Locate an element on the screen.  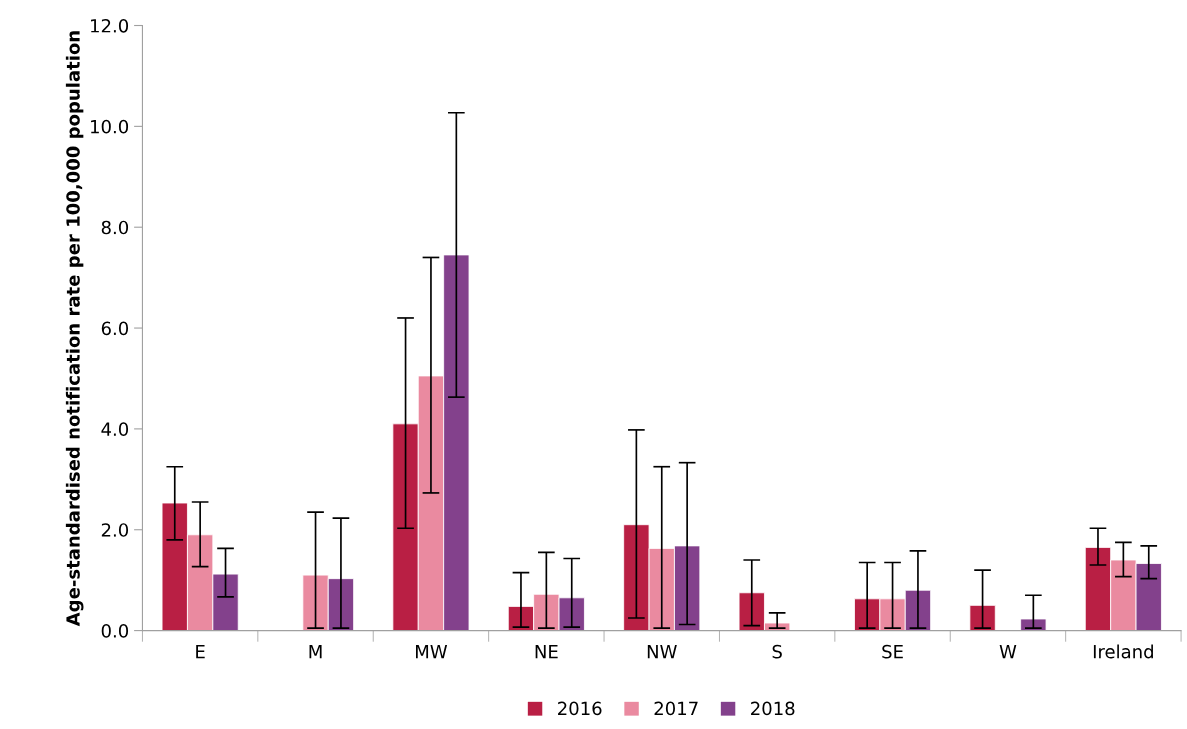
y-tick-label: 8.0 is located at coordinates (115, 227).